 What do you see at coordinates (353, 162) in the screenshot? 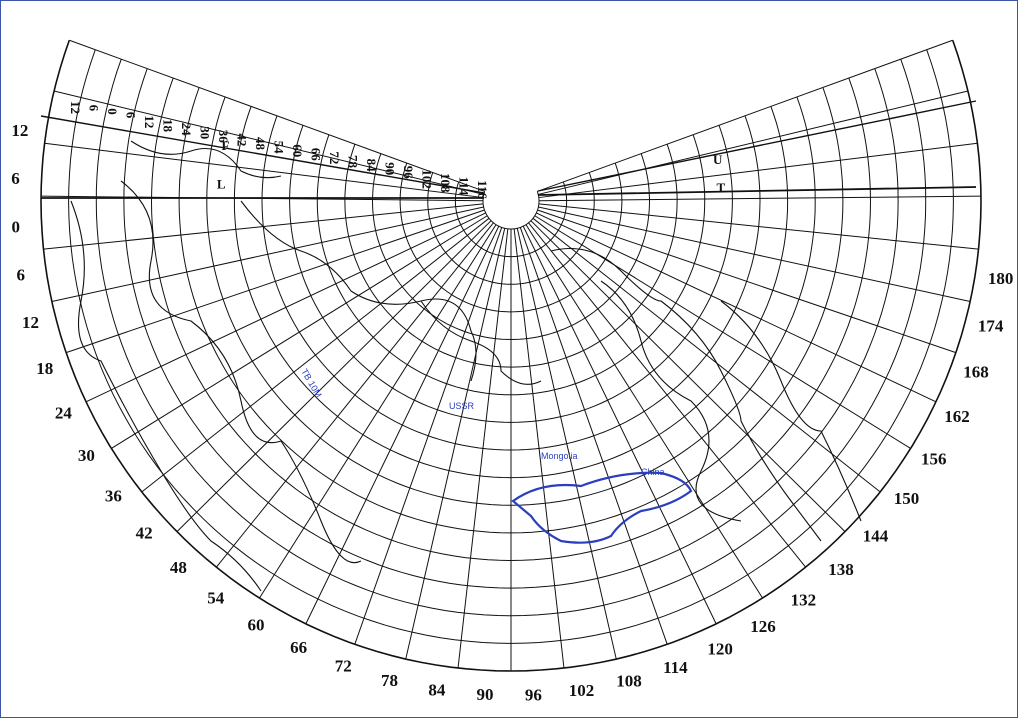
I see `top-label: 78` at bounding box center [353, 162].